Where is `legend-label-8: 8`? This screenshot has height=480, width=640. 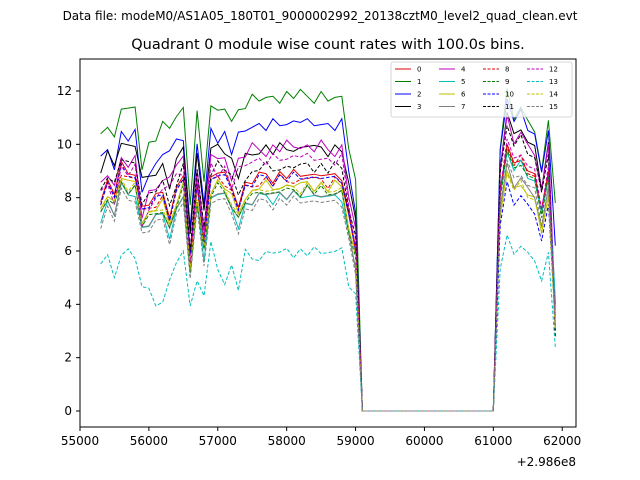 legend-label-8: 8 is located at coordinates (507, 70).